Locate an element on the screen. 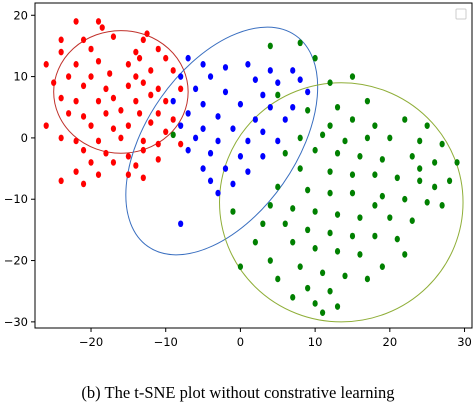 This screenshot has height=412, width=476. x-tick-label: 20 is located at coordinates (390, 342).